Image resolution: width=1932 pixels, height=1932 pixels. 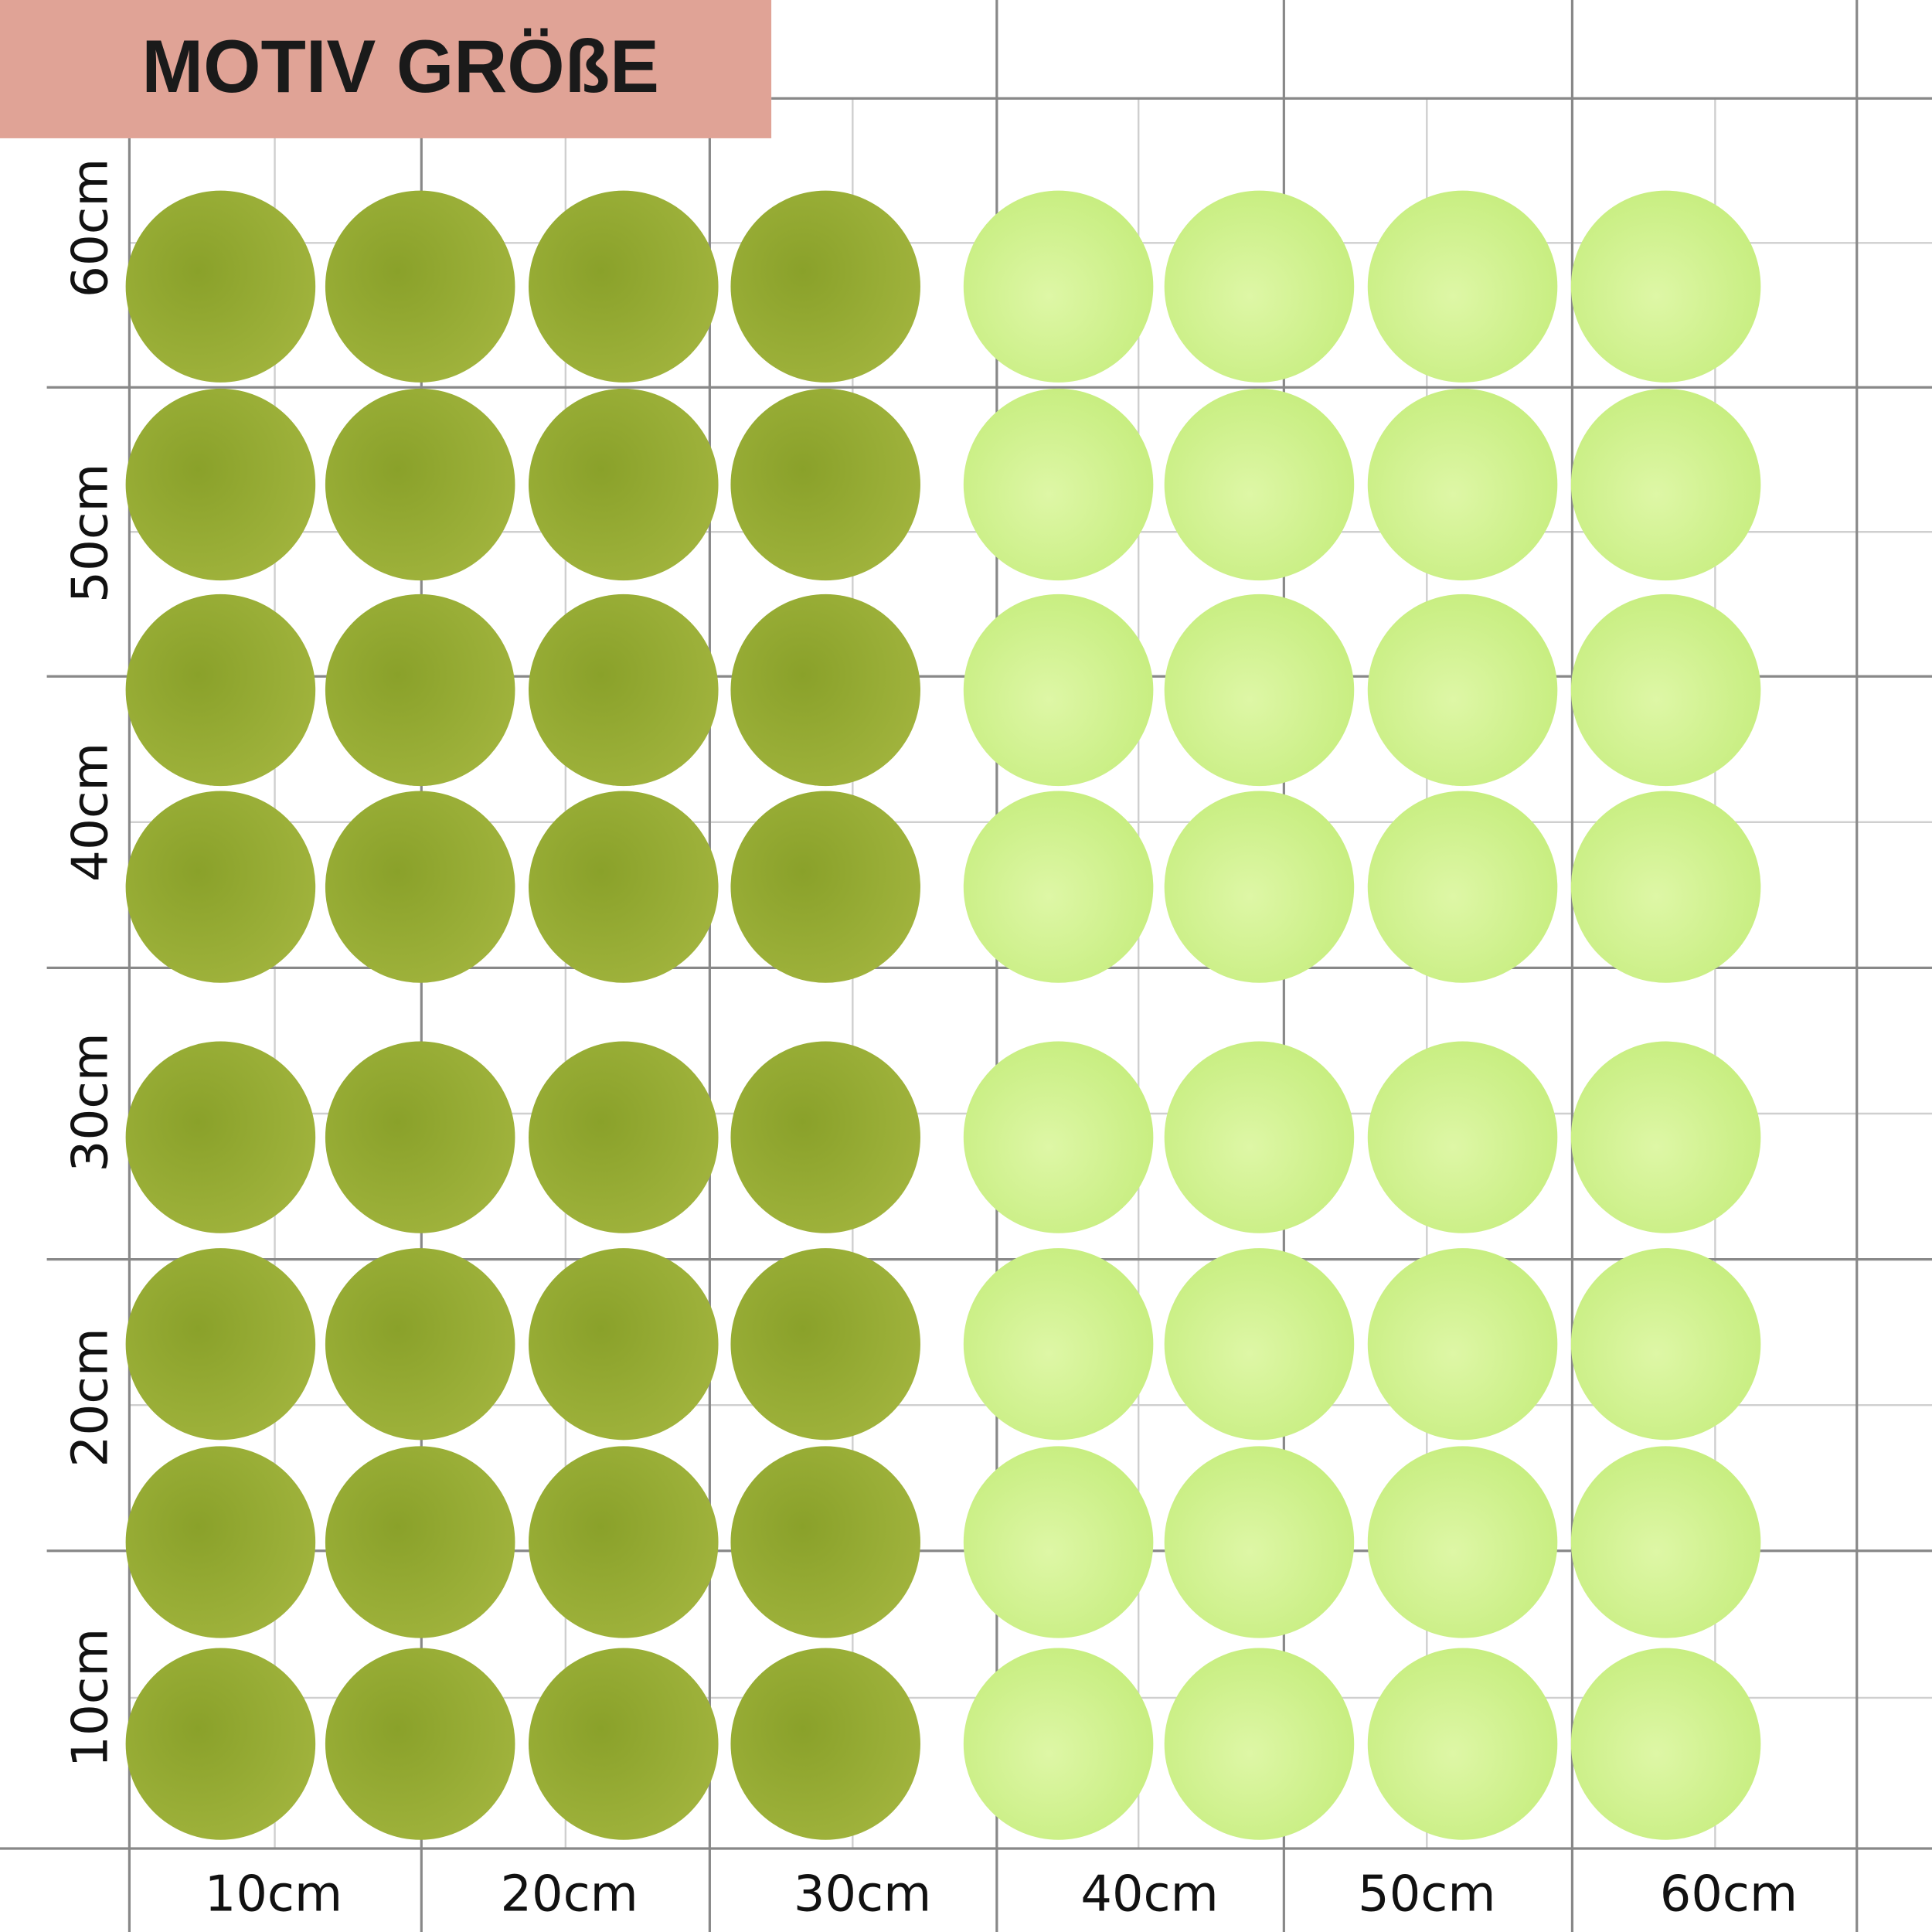 What do you see at coordinates (1729, 1894) in the screenshot?
I see `x-label: 60cm` at bounding box center [1729, 1894].